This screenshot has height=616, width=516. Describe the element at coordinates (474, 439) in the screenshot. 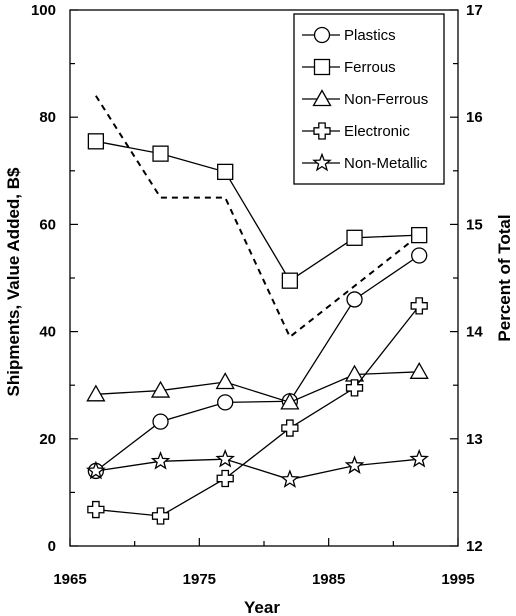

I see `y-right-tick-label: 13` at that location.